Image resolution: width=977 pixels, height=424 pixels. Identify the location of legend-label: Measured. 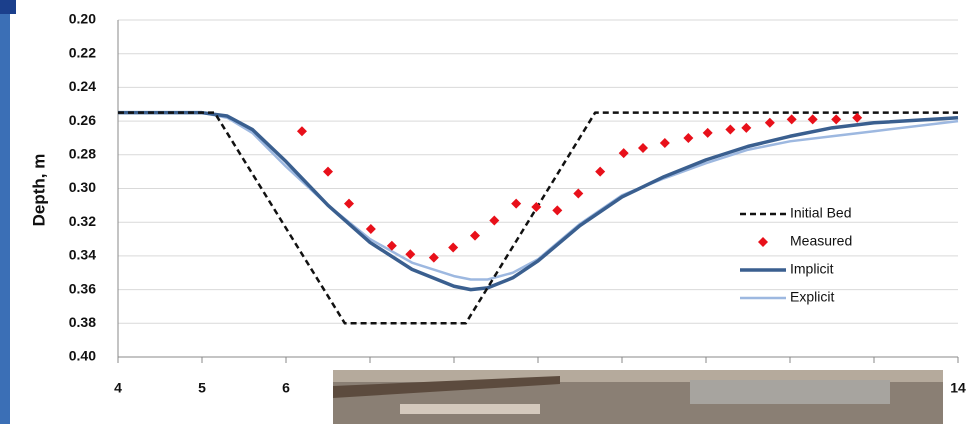
(821, 241).